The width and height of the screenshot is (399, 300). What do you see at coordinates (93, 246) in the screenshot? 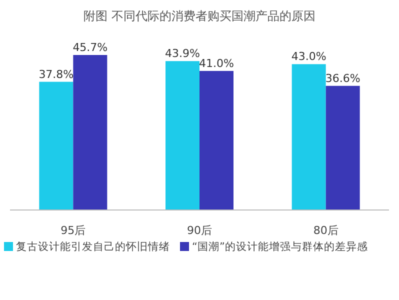
I see `legend-label: 复古设计能引发自己的怀旧情绪` at bounding box center [93, 246].